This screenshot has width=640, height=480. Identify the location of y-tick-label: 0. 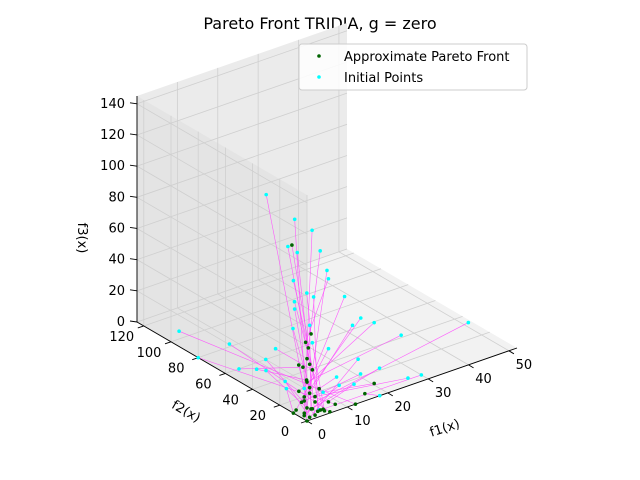
(285, 432).